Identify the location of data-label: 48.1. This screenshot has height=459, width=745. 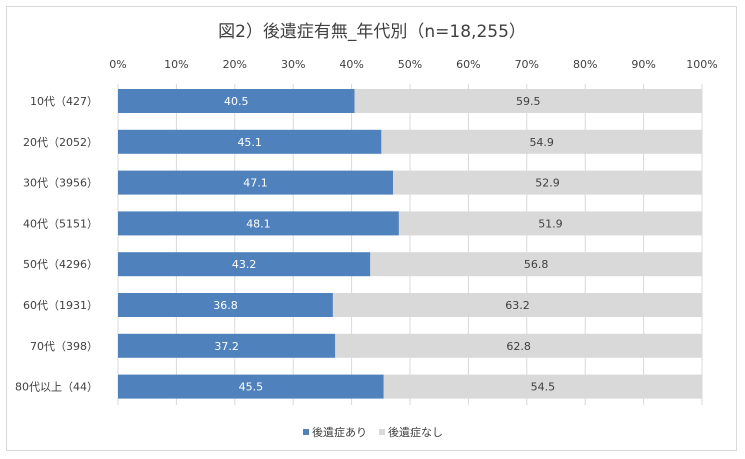
(258, 223).